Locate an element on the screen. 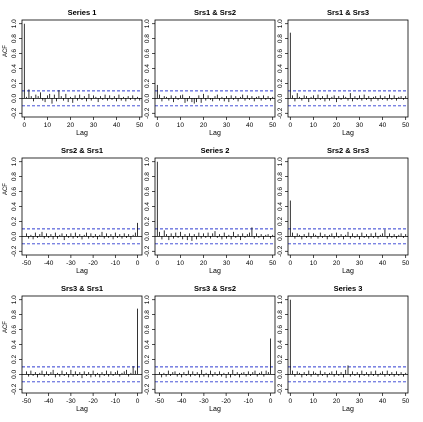  x-tick-label: -20 is located at coordinates (93, 401).